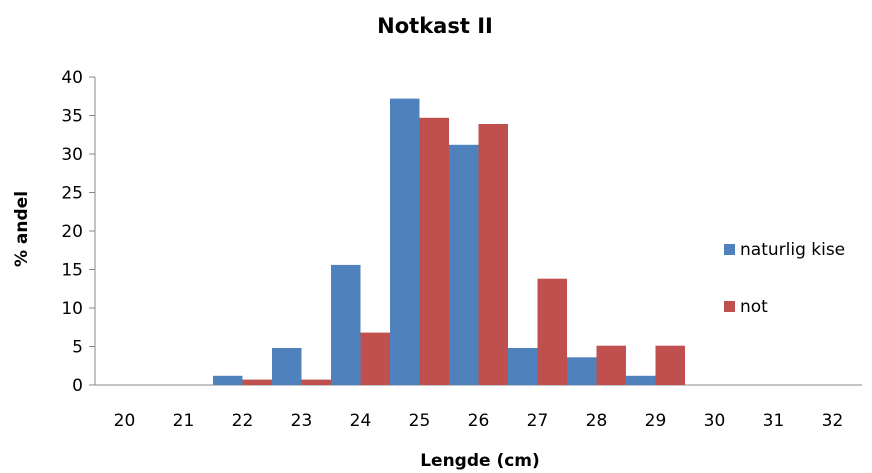  Describe the element at coordinates (784, 278) in the screenshot. I see `legend: naturlig kise not` at that location.